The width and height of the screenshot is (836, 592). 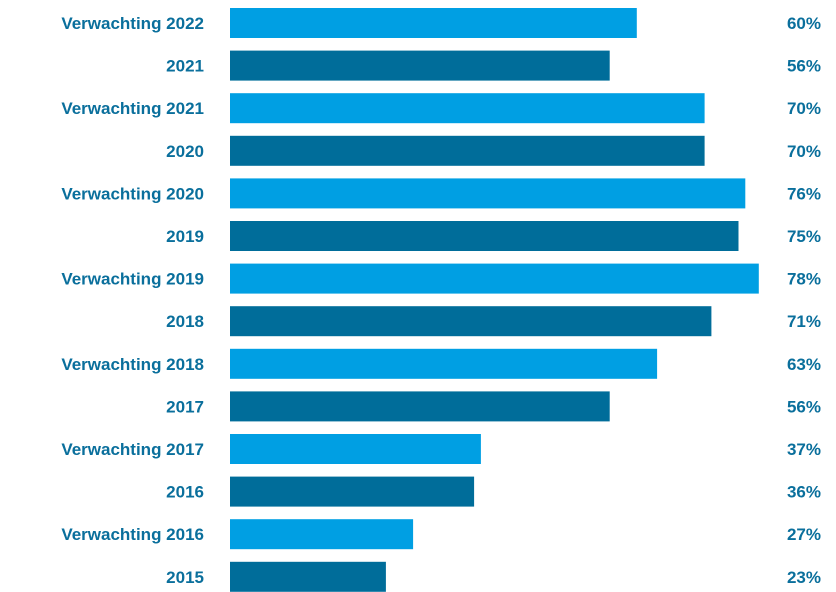 What do you see at coordinates (185, 321) in the screenshot?
I see `category-label-7: 2018` at bounding box center [185, 321].